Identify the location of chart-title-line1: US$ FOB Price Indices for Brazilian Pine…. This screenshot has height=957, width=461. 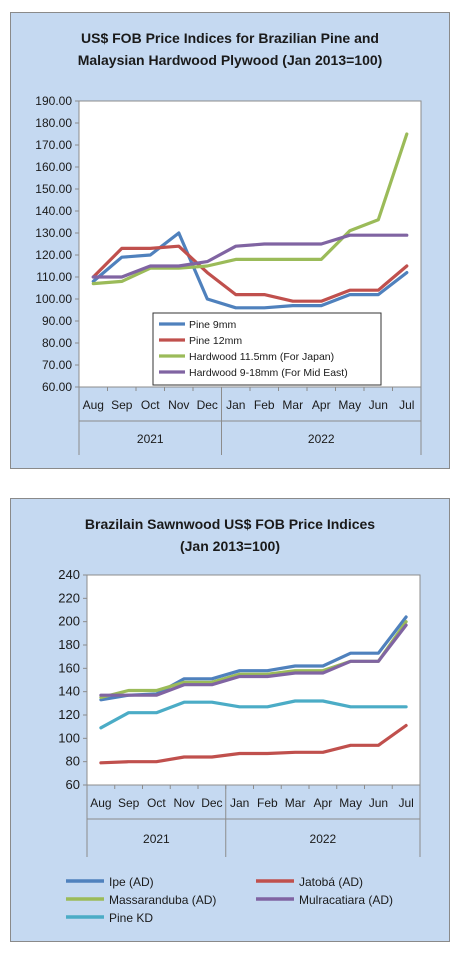
(230, 38).